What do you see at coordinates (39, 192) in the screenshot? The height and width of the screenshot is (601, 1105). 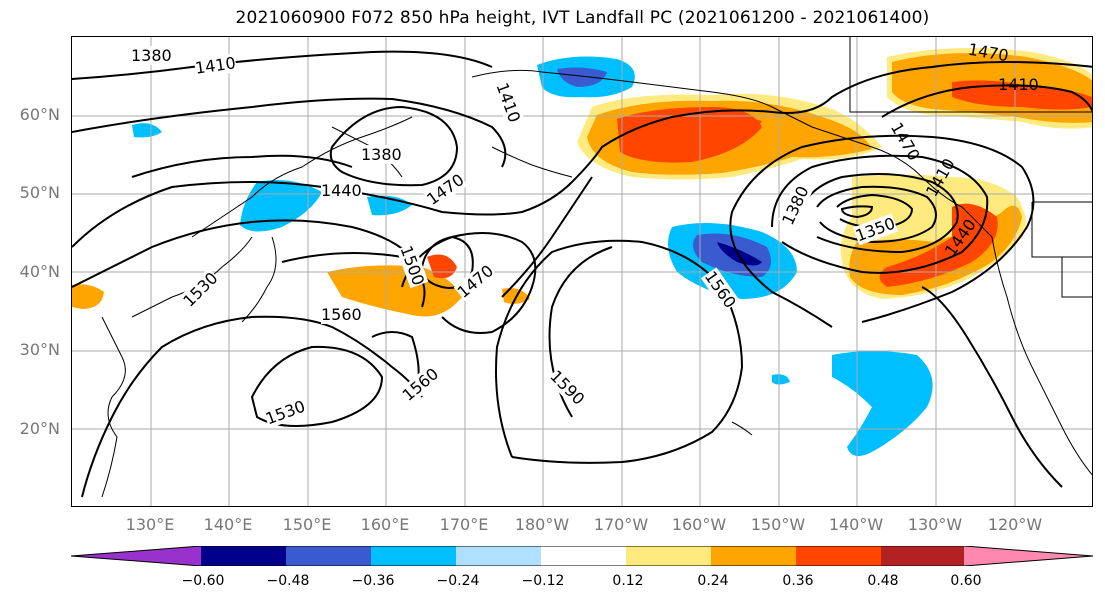 I see `lat-label: 50°N` at bounding box center [39, 192].